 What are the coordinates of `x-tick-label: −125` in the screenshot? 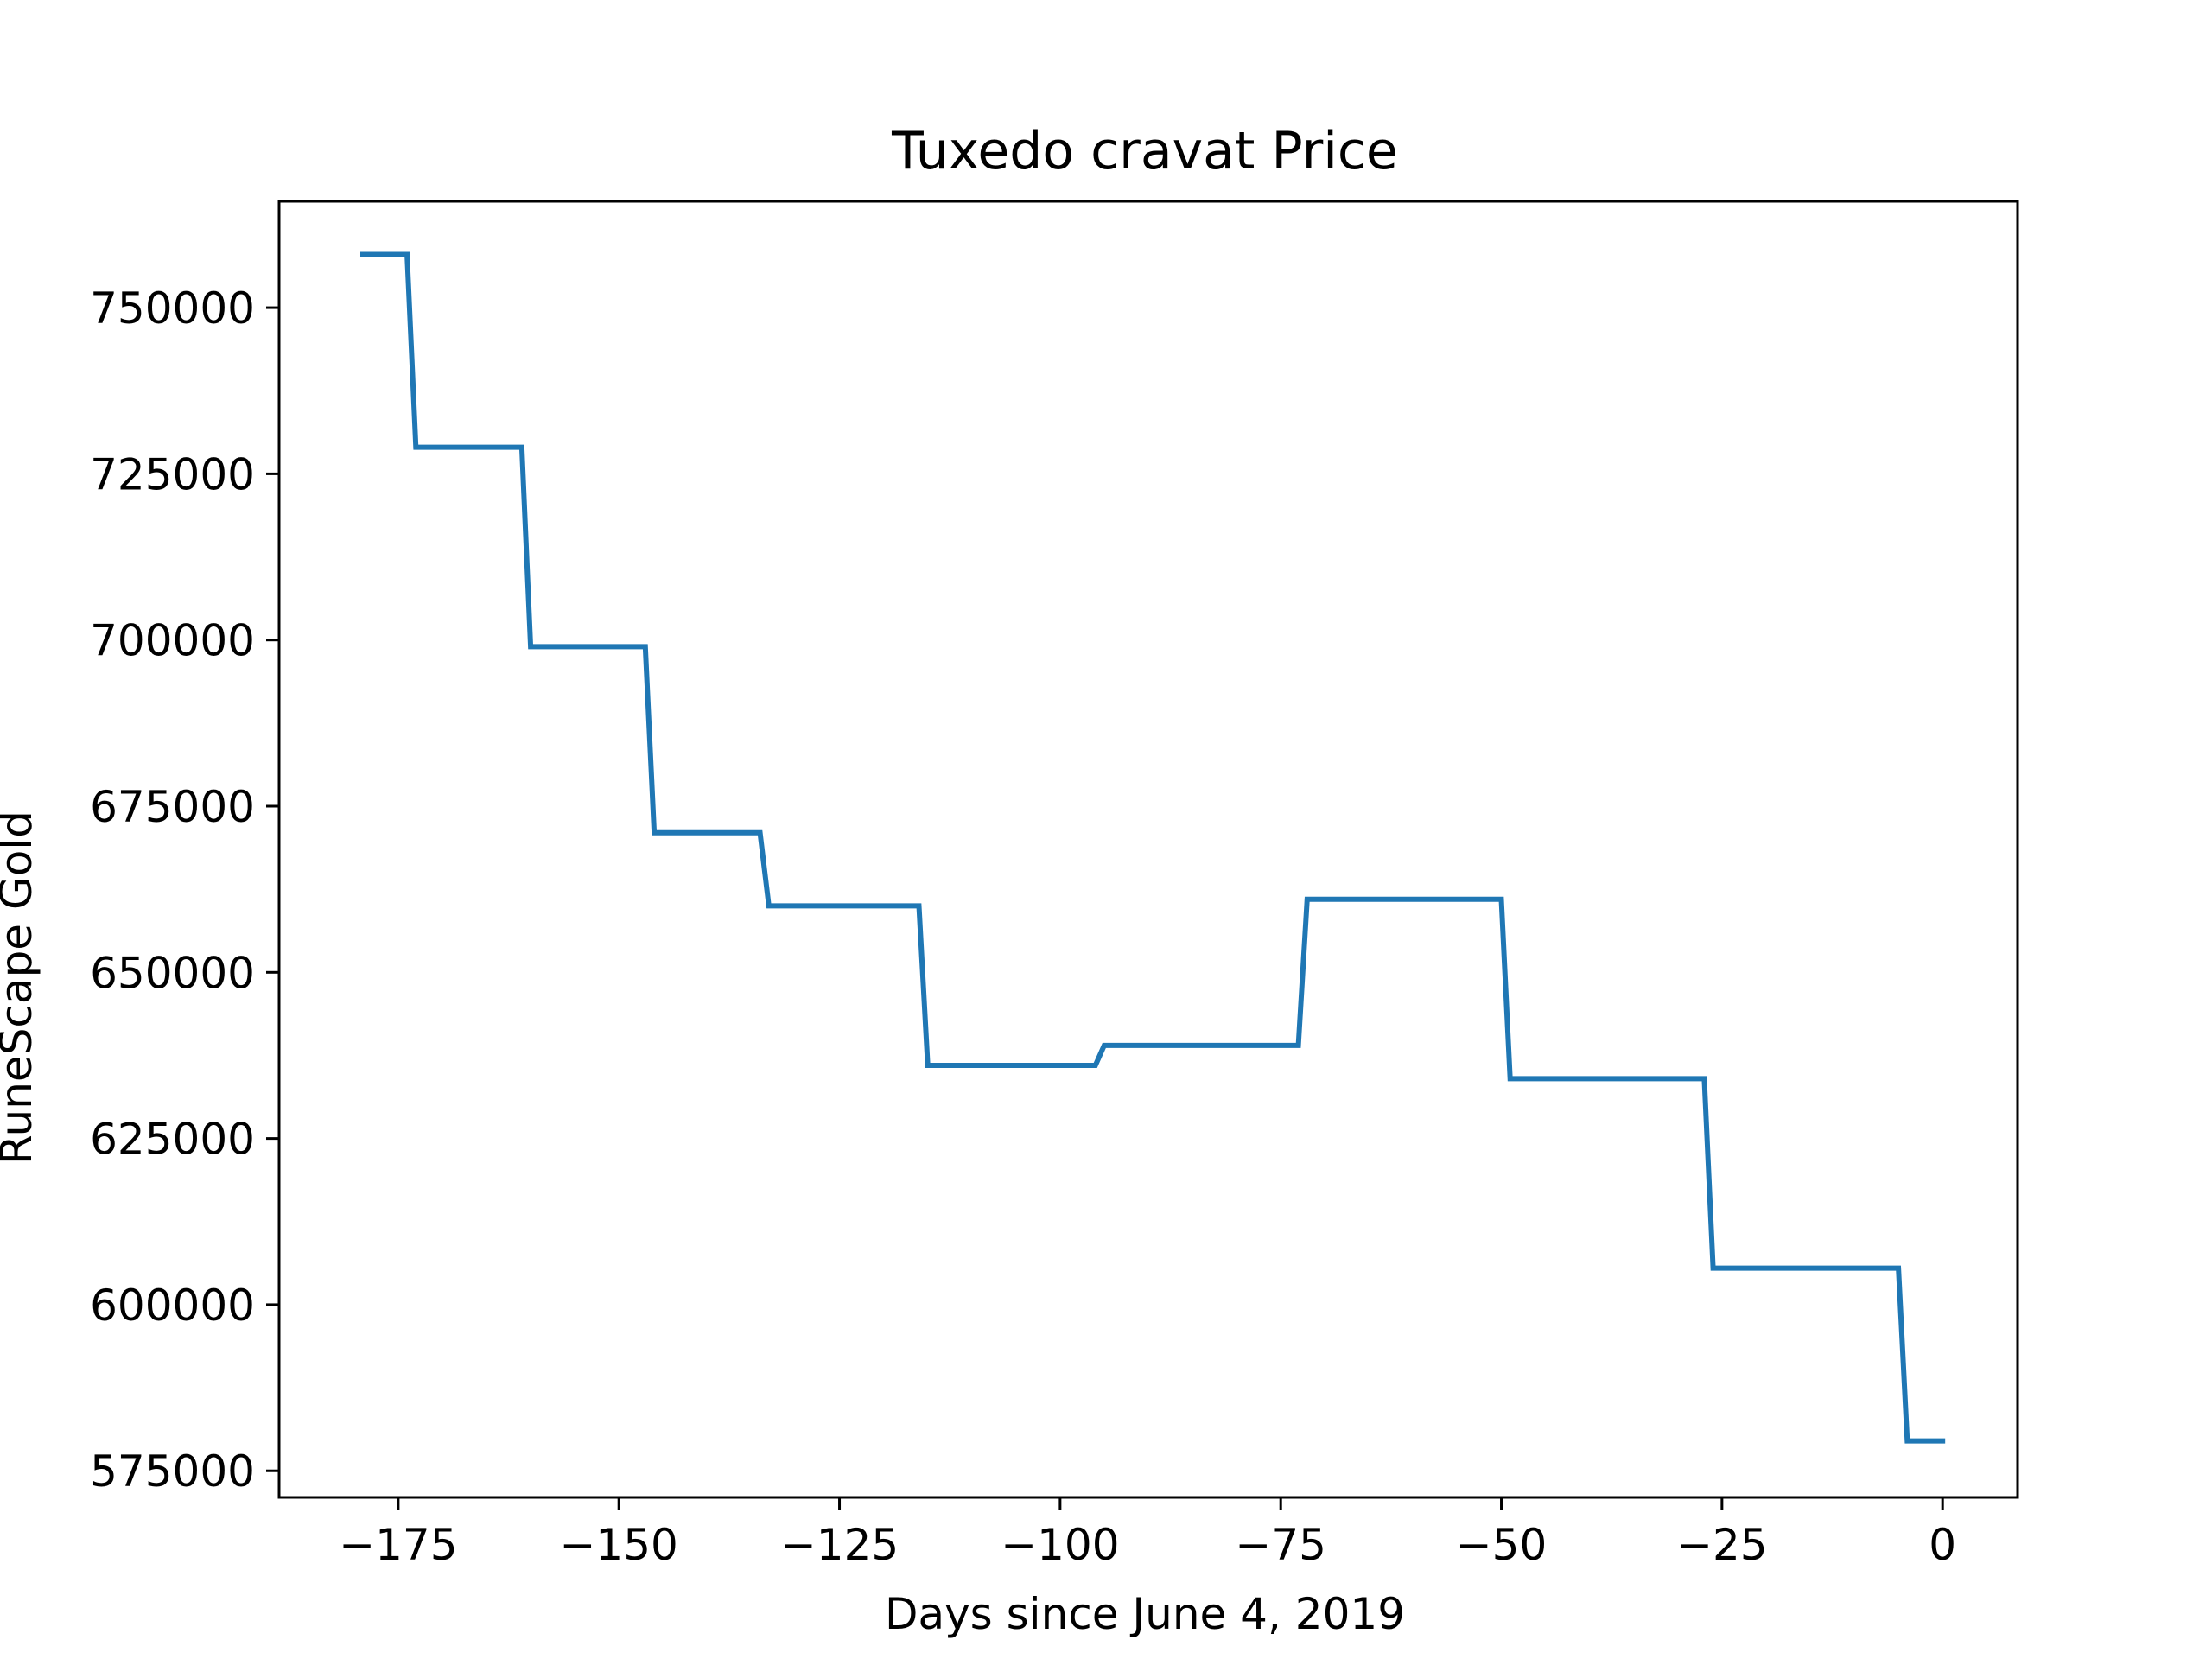 It's located at (839, 1545).